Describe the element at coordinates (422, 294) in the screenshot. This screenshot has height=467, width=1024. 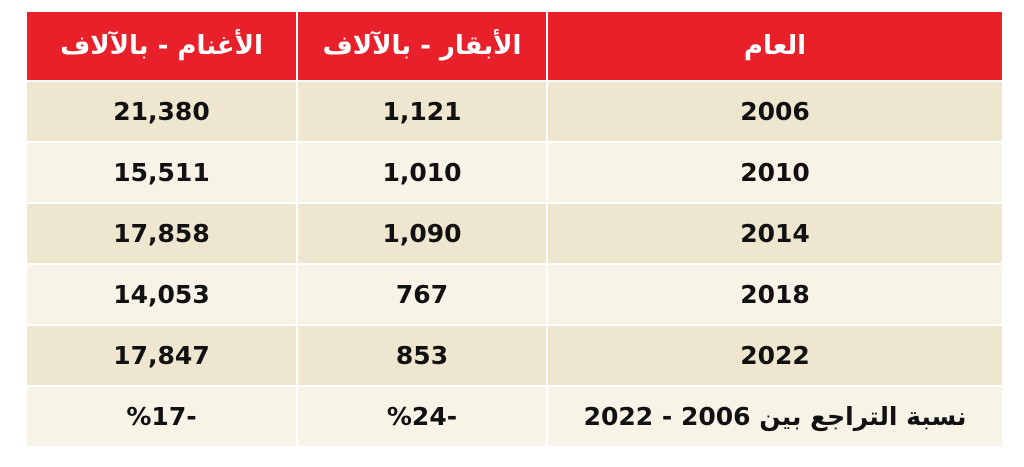
I see `table-cell: 767` at that location.